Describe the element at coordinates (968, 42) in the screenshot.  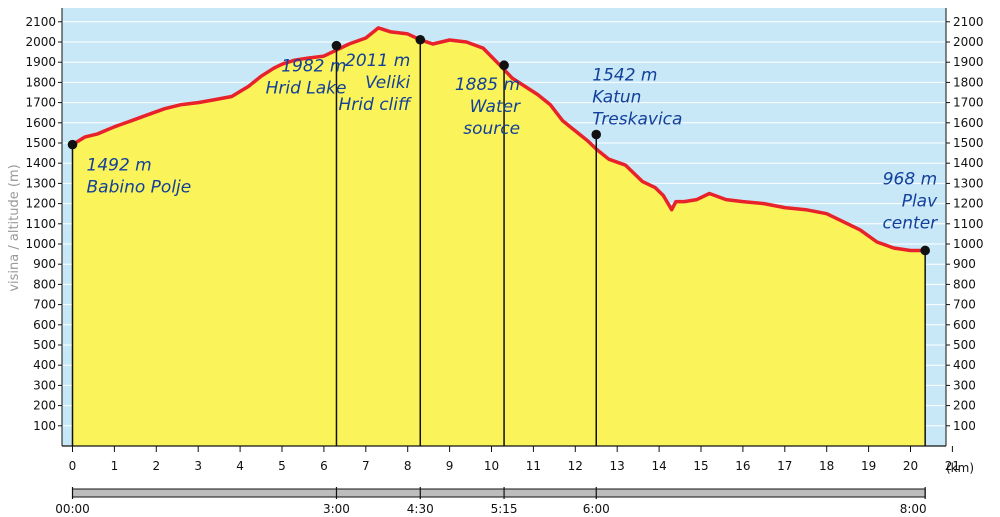
I see `y-tick-label-right: 2000` at that location.